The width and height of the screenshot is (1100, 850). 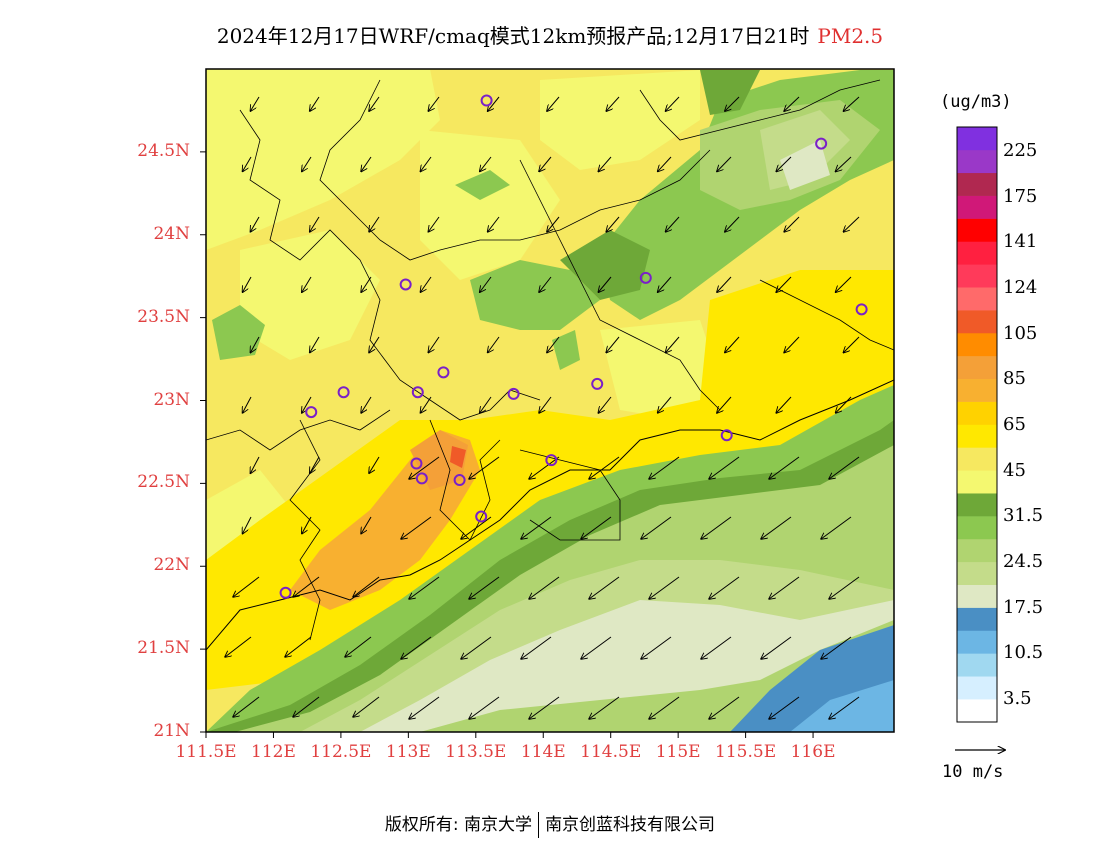 I want to click on lon-label: 111.5E, so click(x=206, y=752).